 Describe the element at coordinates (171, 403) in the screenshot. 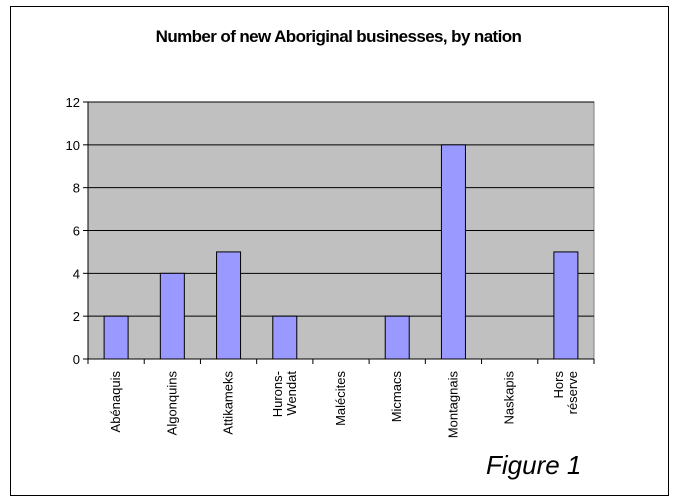

I see `x-tick-label: Algonquins` at that location.